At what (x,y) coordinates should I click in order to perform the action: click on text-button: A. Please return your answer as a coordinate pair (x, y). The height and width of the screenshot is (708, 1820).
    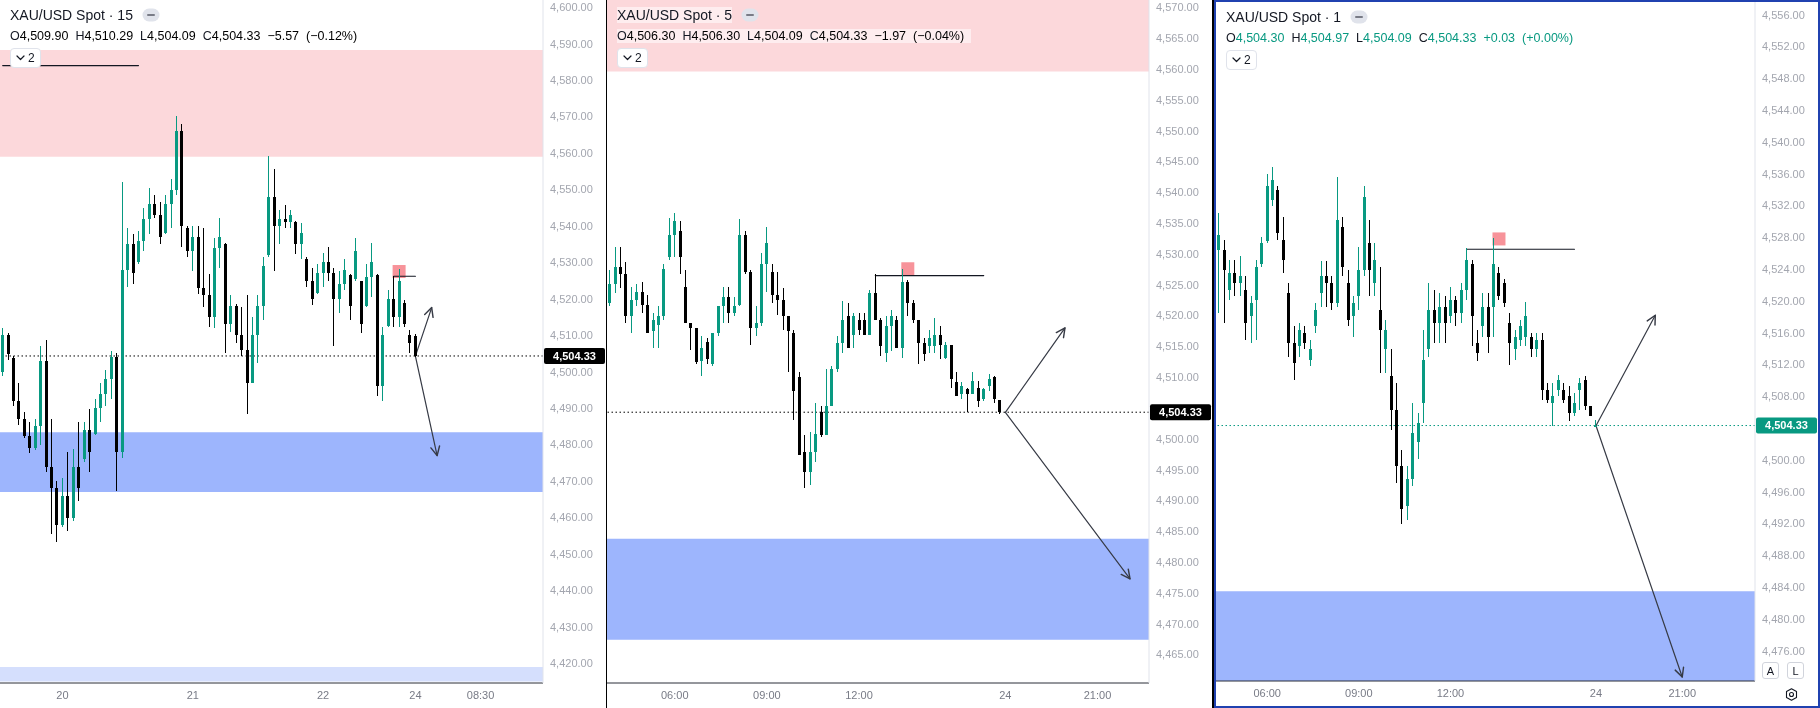
    Looking at the image, I should click on (1770, 670).